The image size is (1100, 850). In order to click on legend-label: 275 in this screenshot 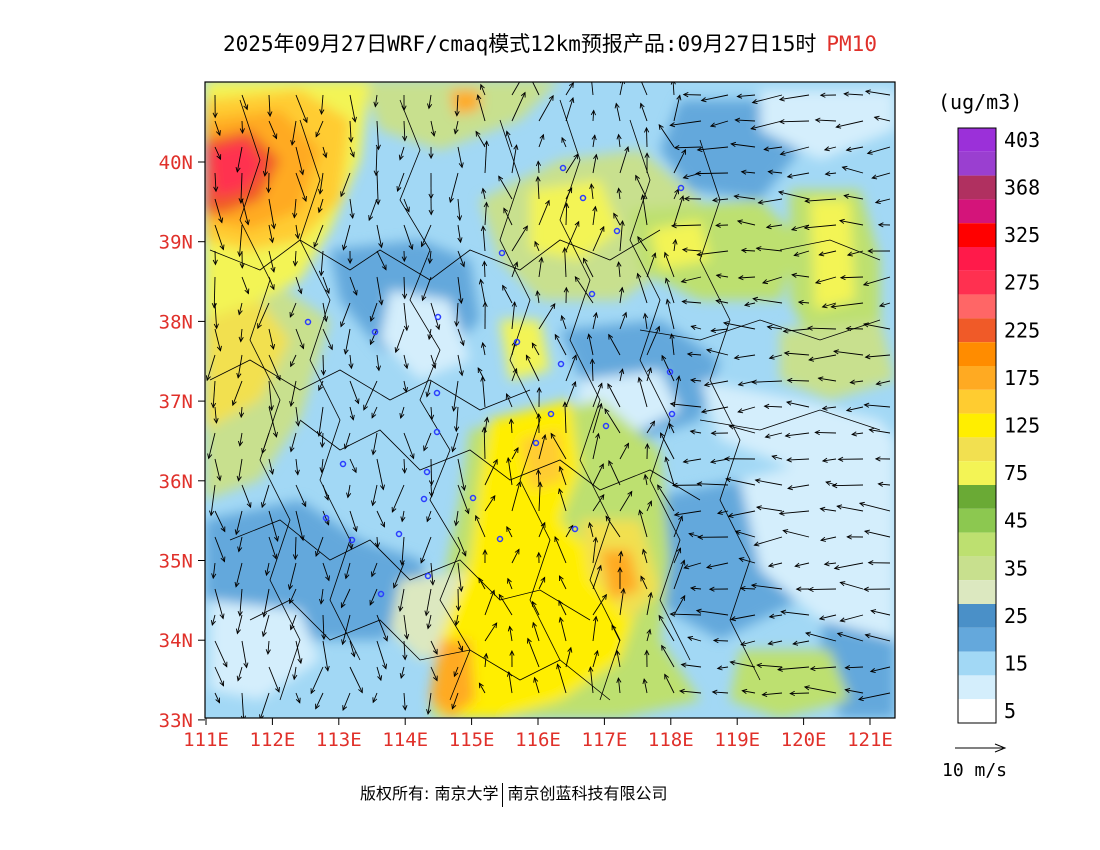, I will do `click(1022, 283)`.